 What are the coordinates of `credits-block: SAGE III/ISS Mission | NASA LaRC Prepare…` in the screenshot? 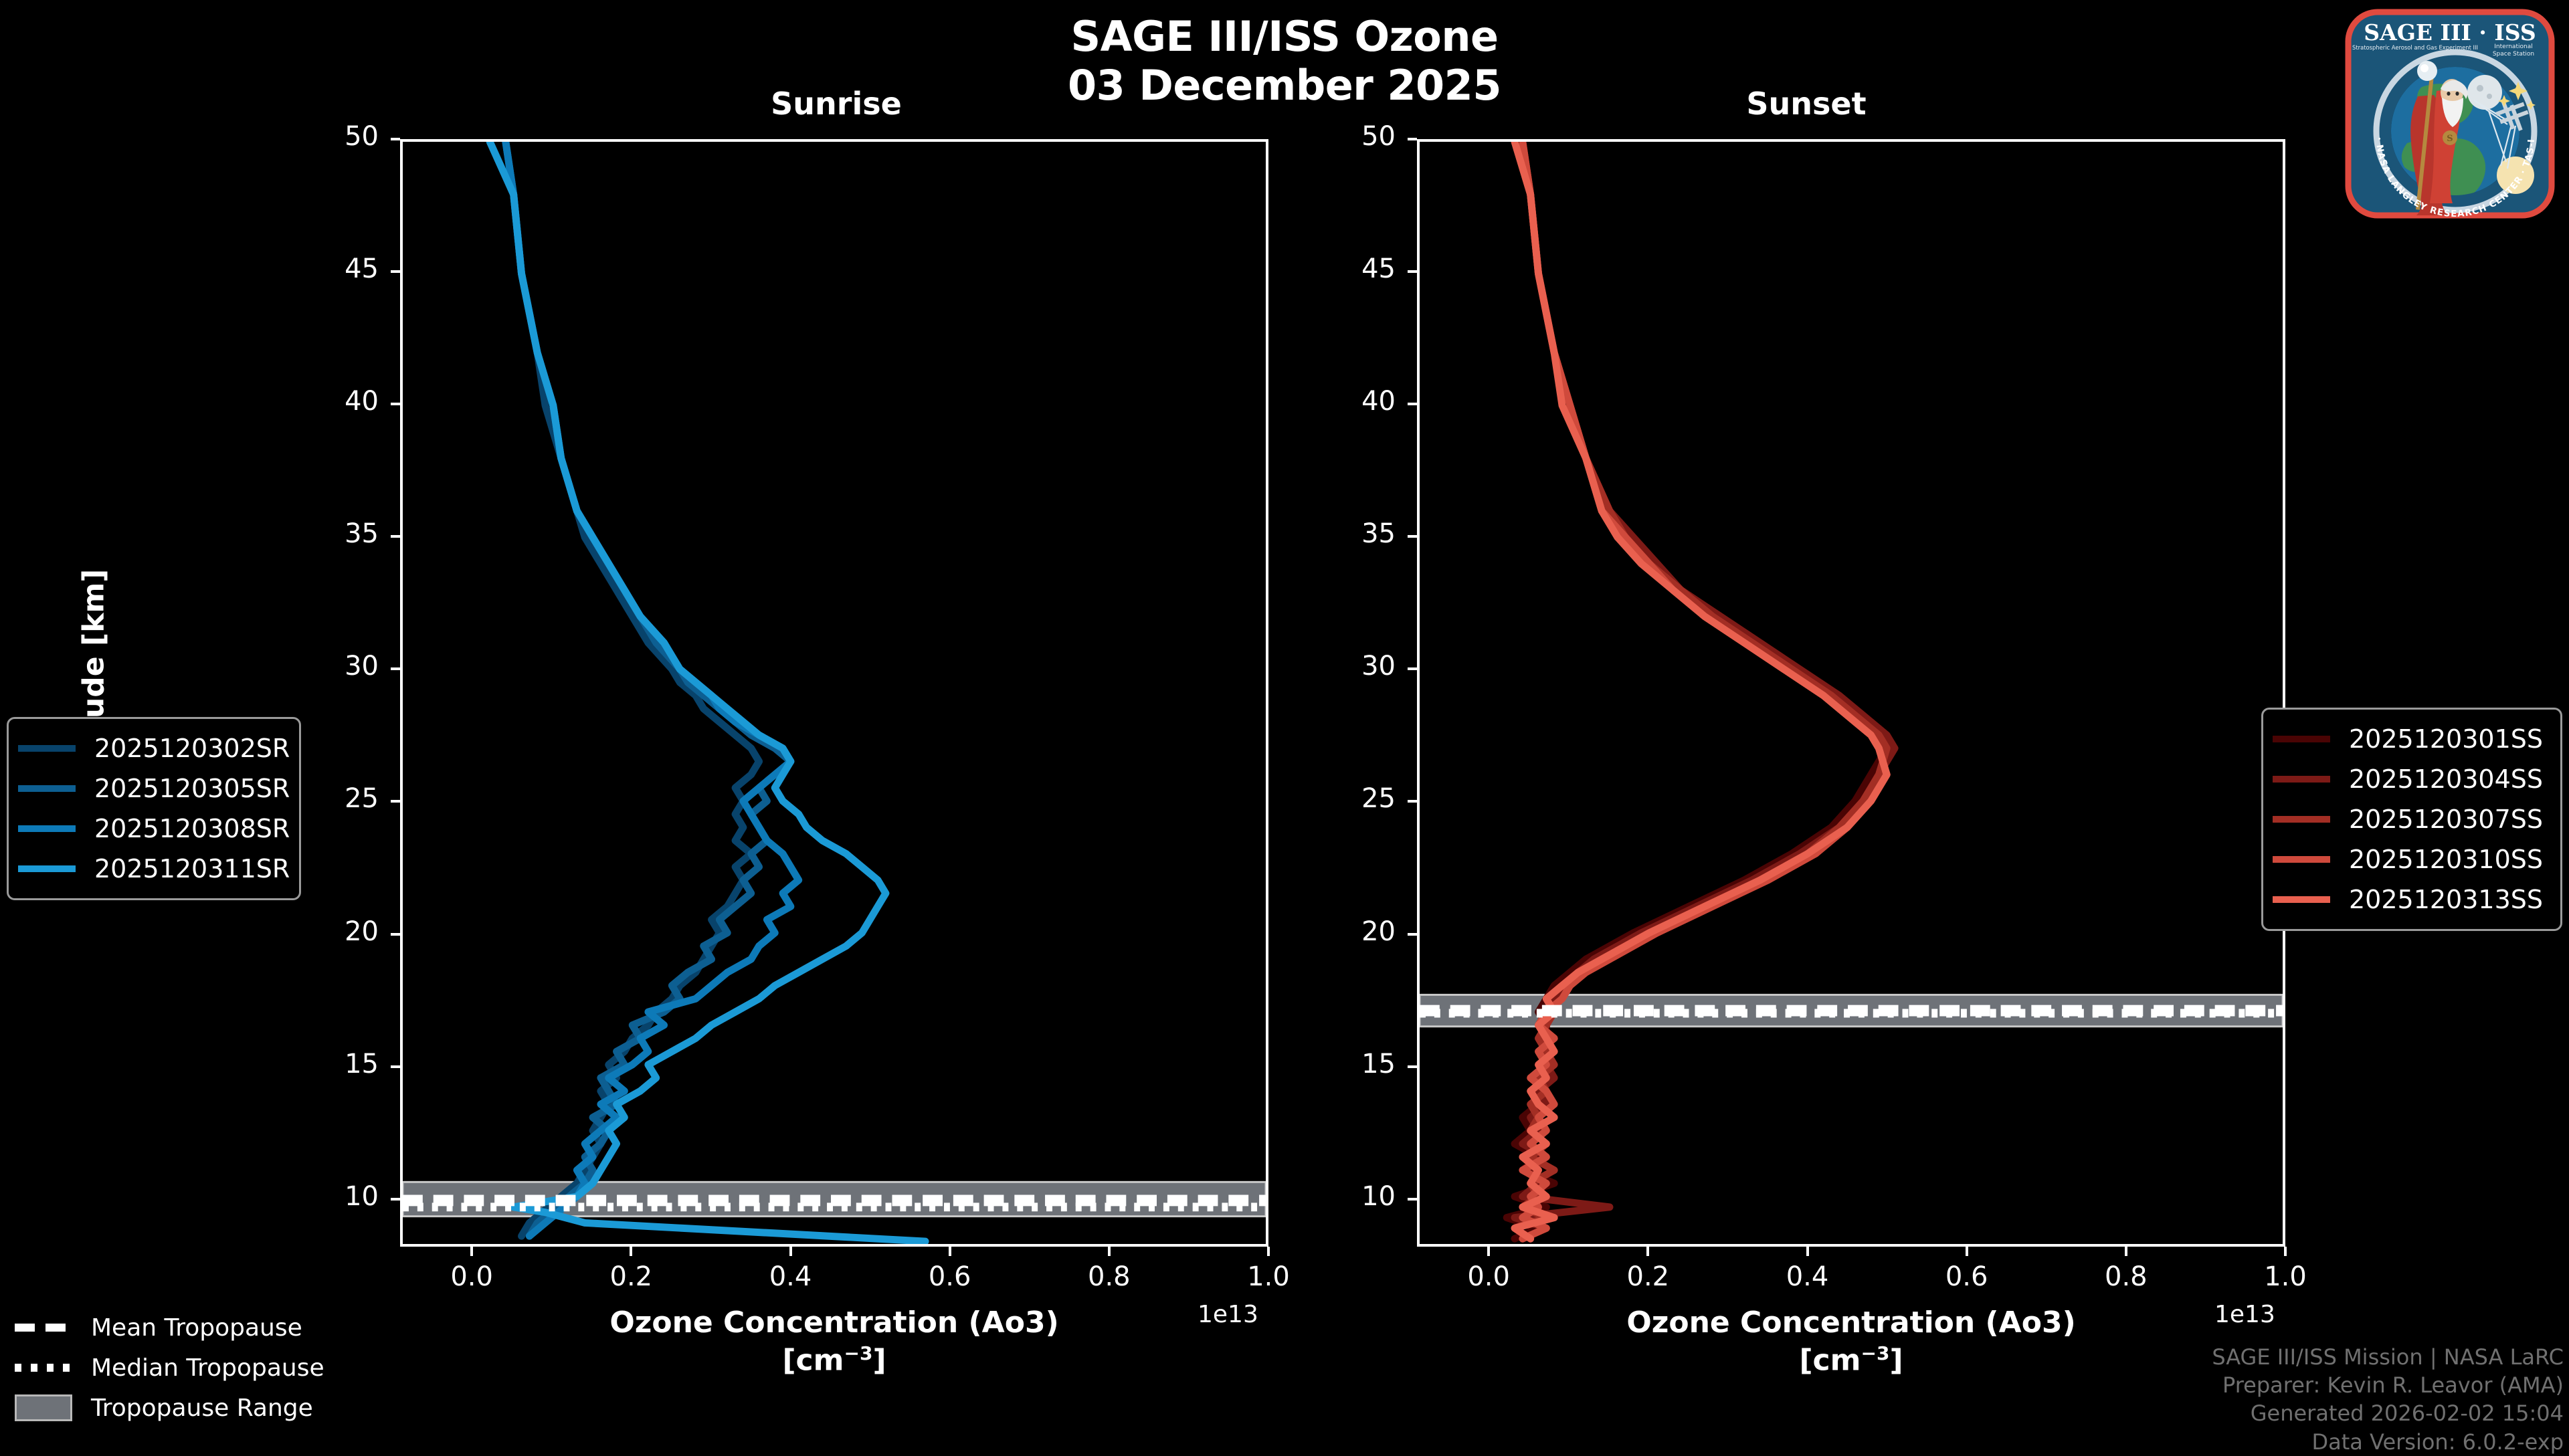 It's located at (2388, 1399).